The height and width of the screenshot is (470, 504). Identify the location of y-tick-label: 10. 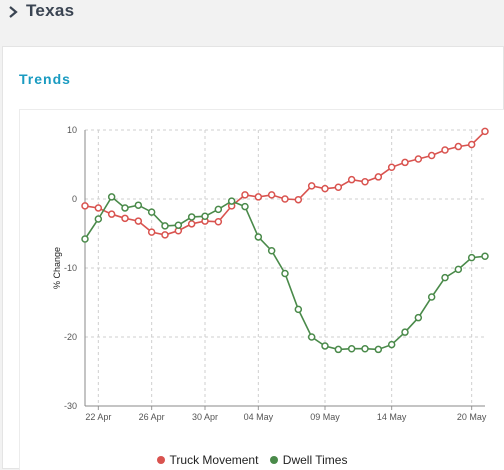
(72, 130).